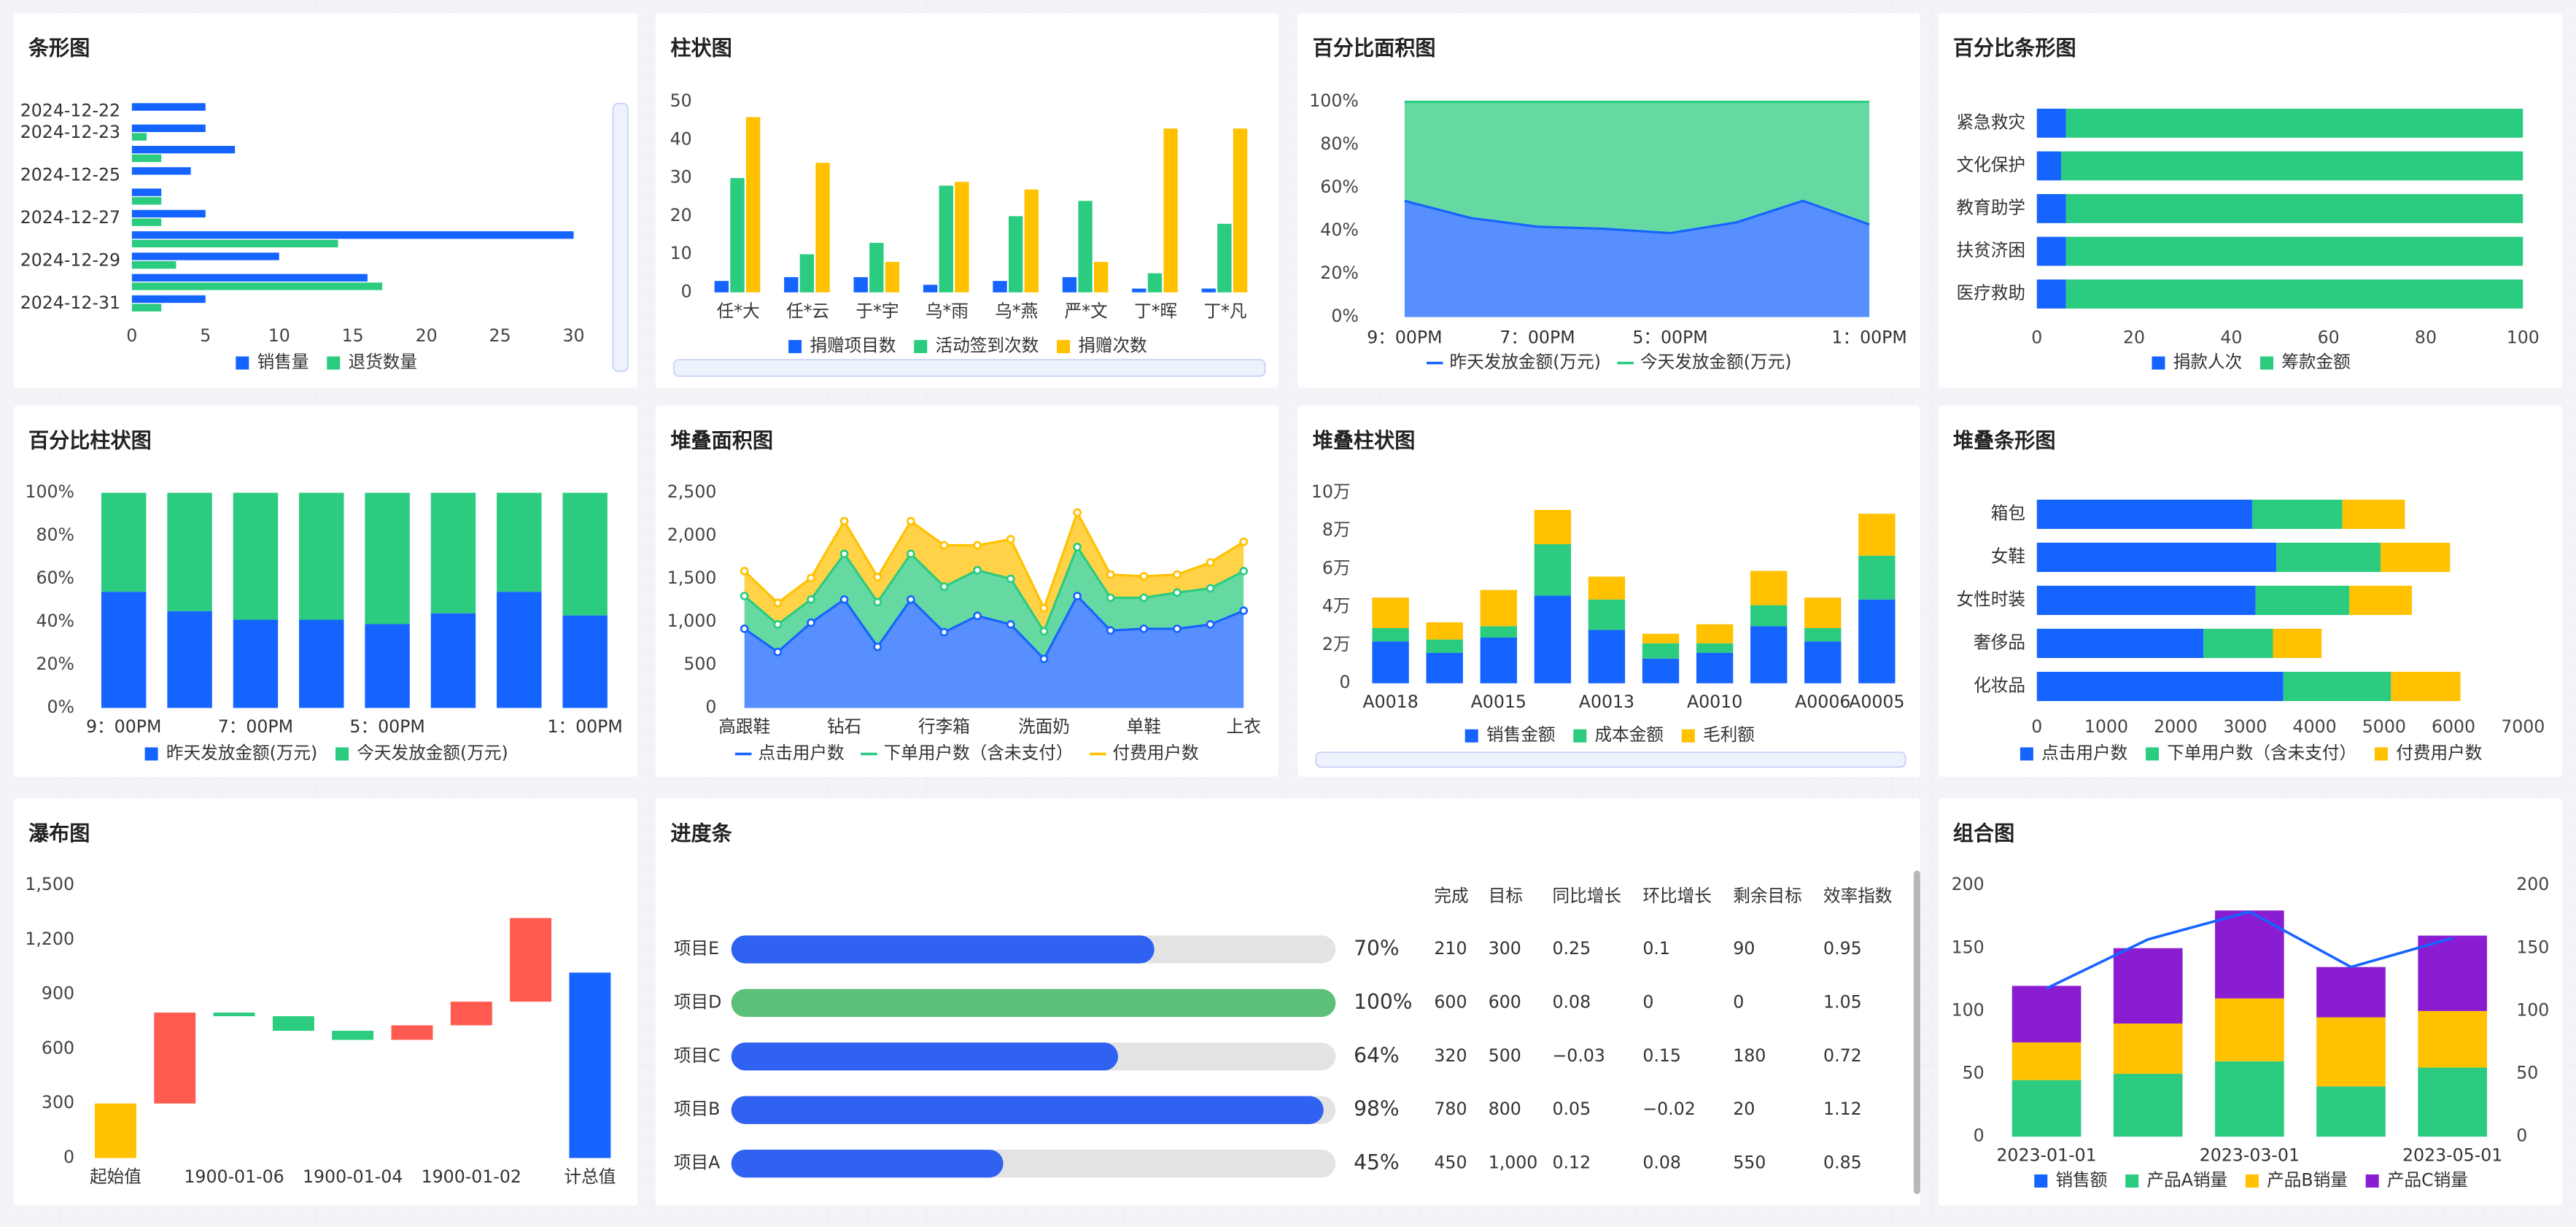  Describe the element at coordinates (2250, 1155) in the screenshot. I see `x-tick-label: 2023-03-01` at that location.